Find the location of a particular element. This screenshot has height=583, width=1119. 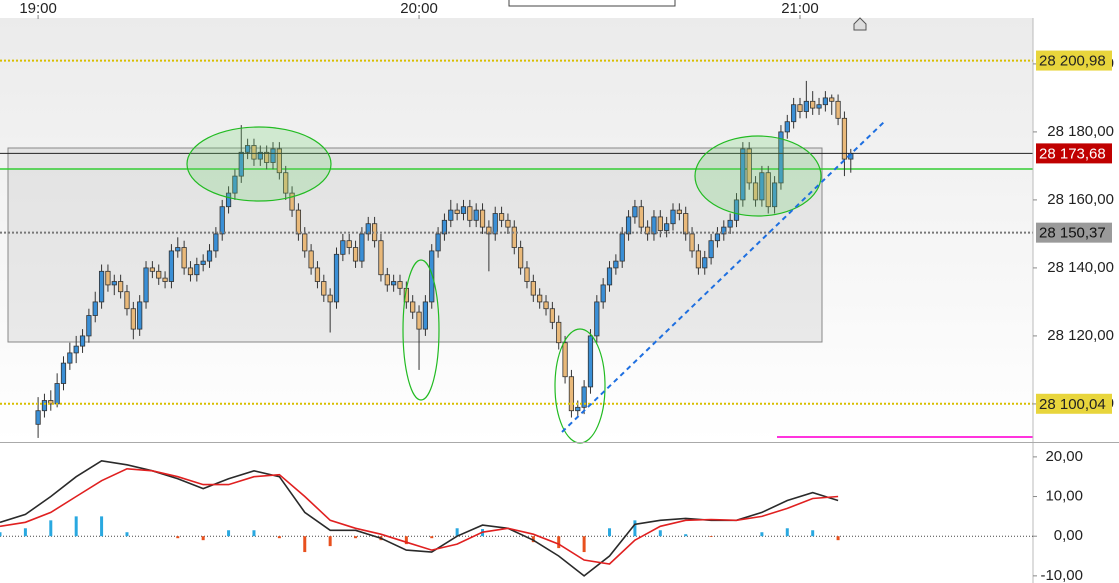

x-tick-label: 20:00 is located at coordinates (419, 8).